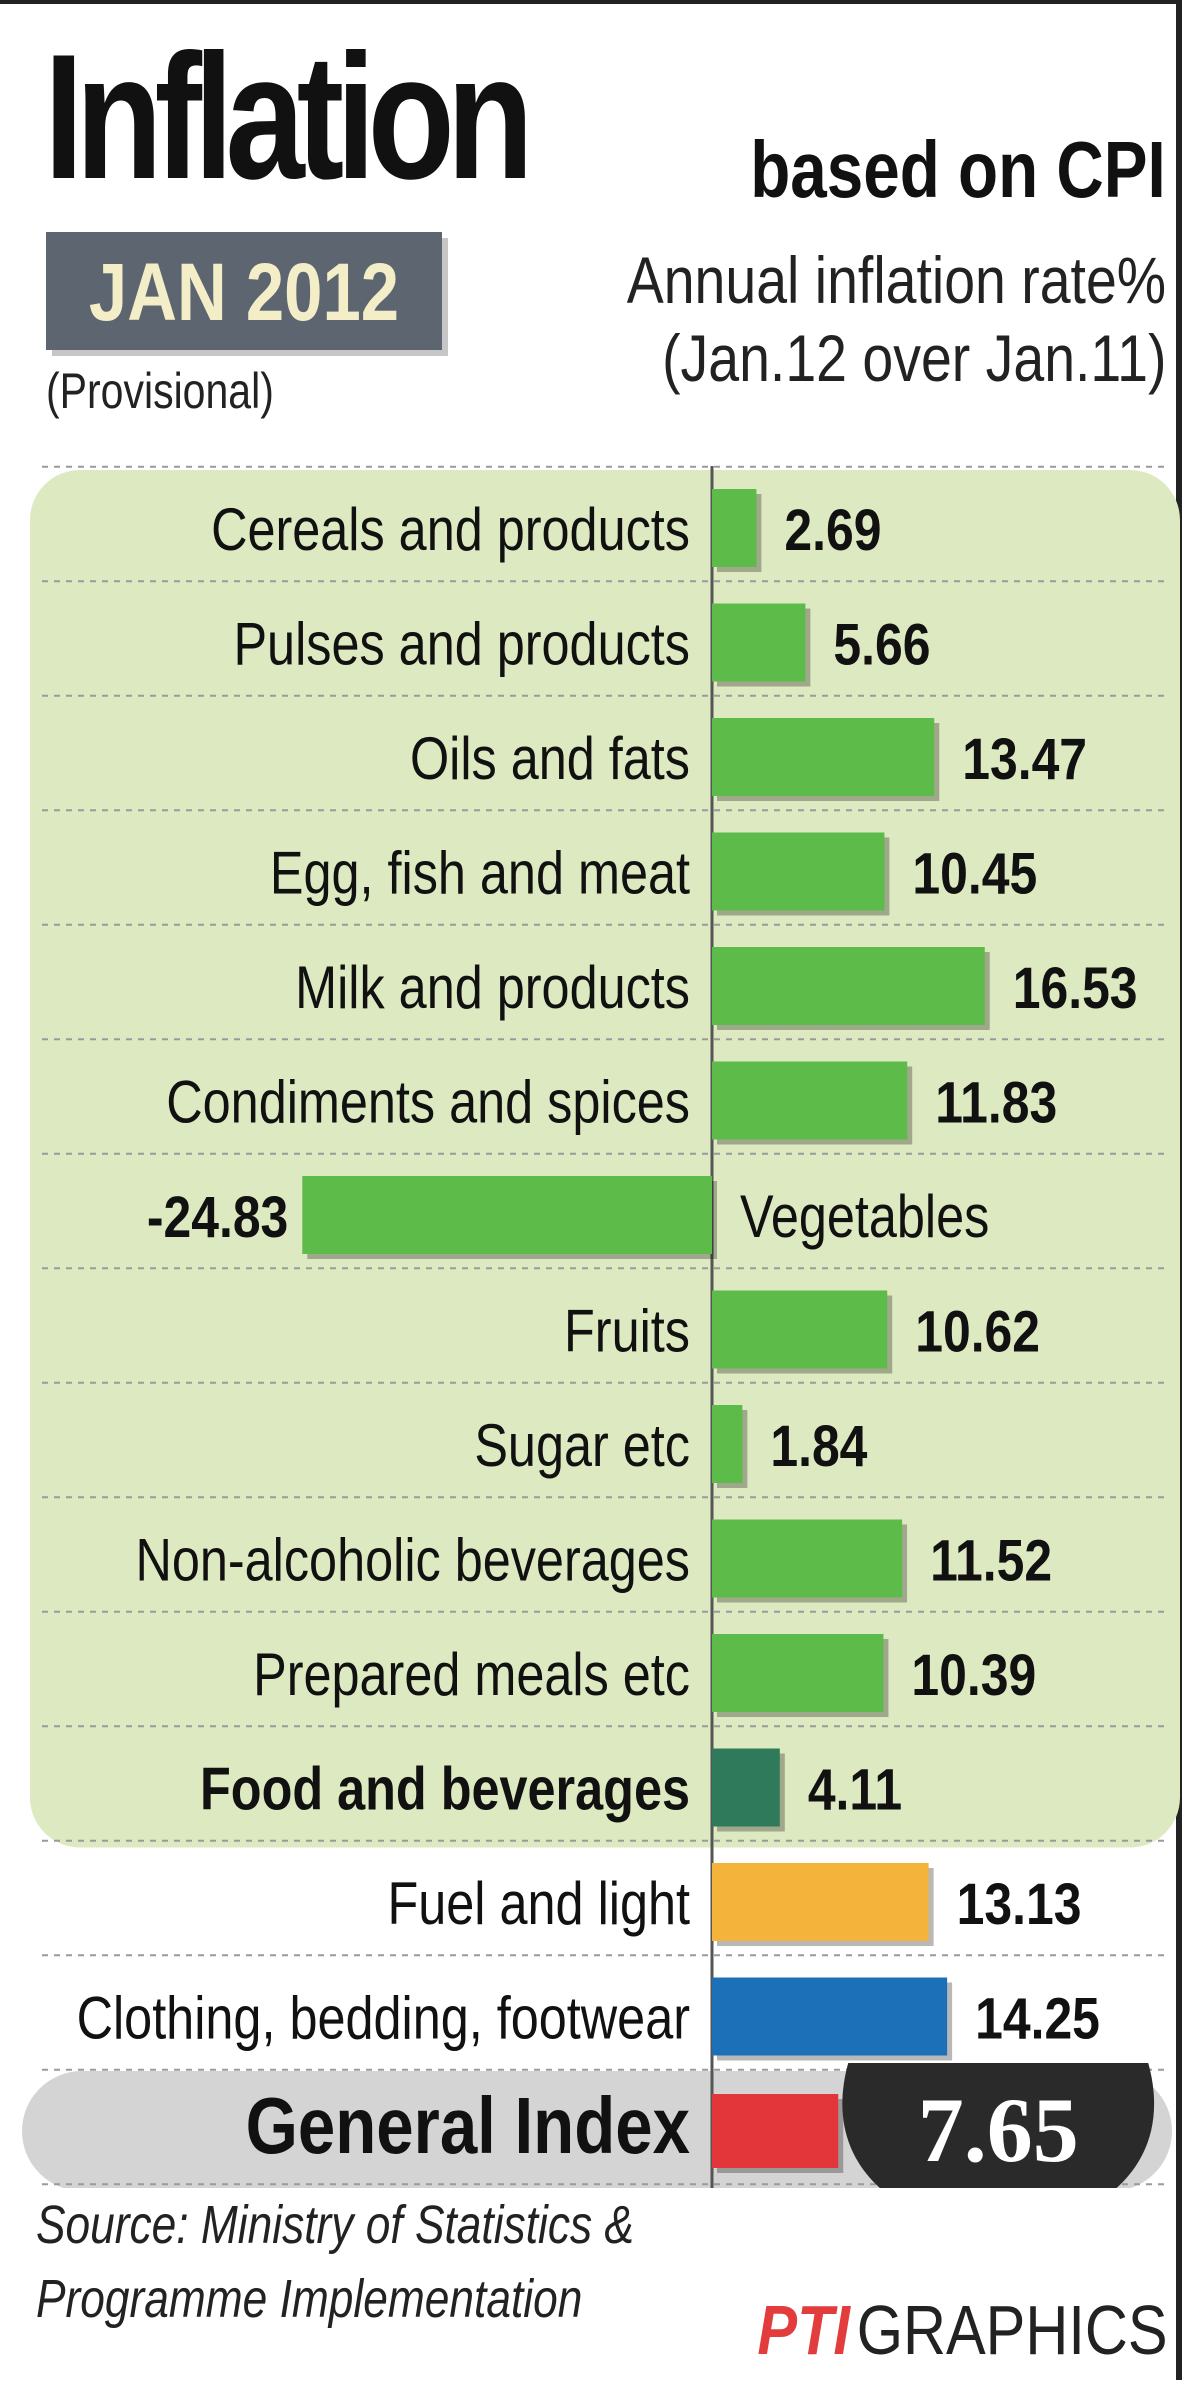 This screenshot has width=1200, height=2388. Describe the element at coordinates (775, 2131) in the screenshot. I see `bar-general-index` at that location.